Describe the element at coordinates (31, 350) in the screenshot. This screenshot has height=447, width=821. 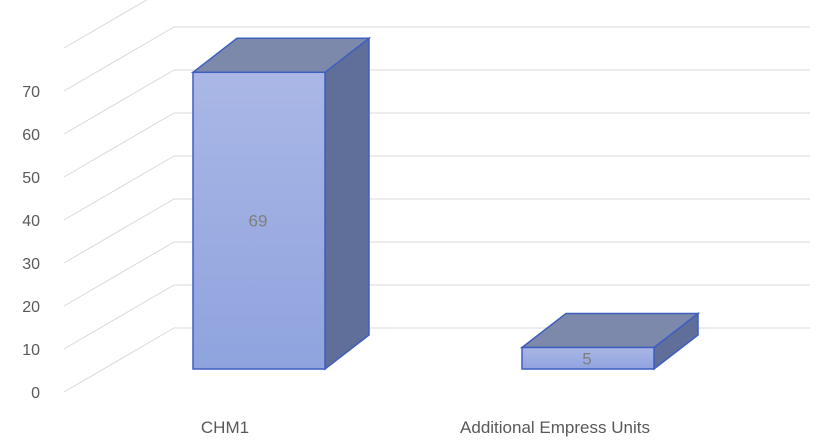
I see `y-tick-label: 10` at that location.